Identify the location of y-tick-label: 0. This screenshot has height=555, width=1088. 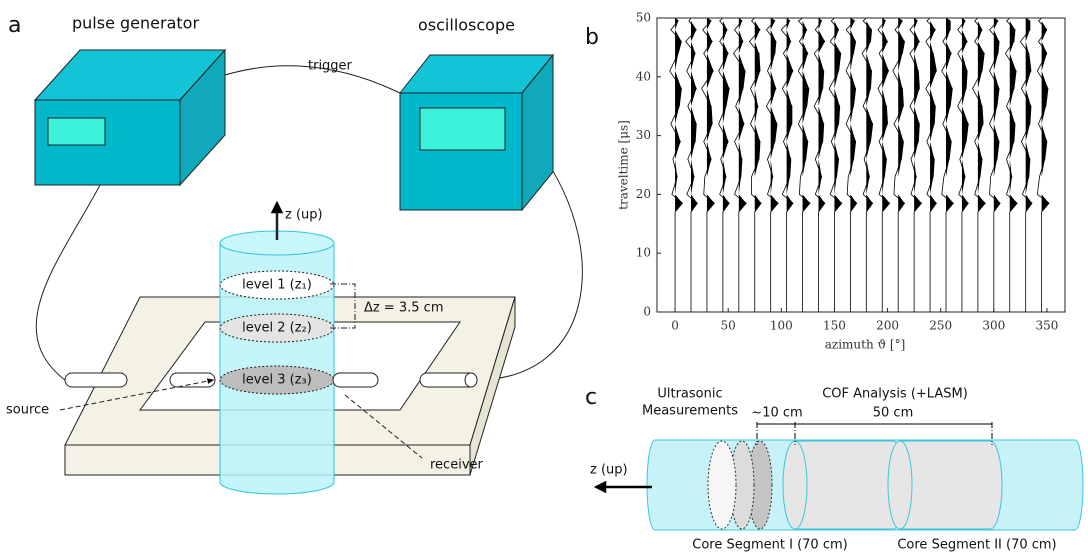
(647, 312).